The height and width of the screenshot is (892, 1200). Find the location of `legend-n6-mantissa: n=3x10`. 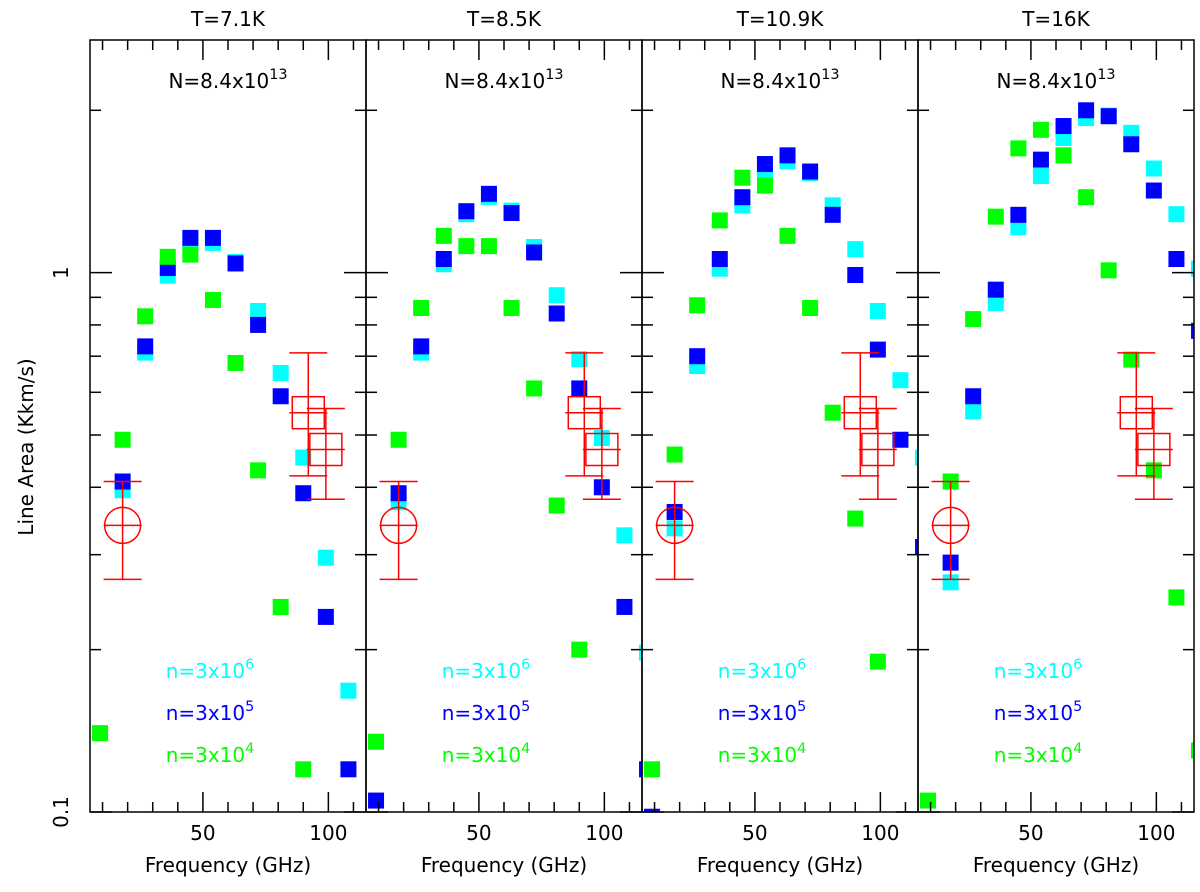

legend-n6-mantissa: n=3x10 is located at coordinates (481, 671).